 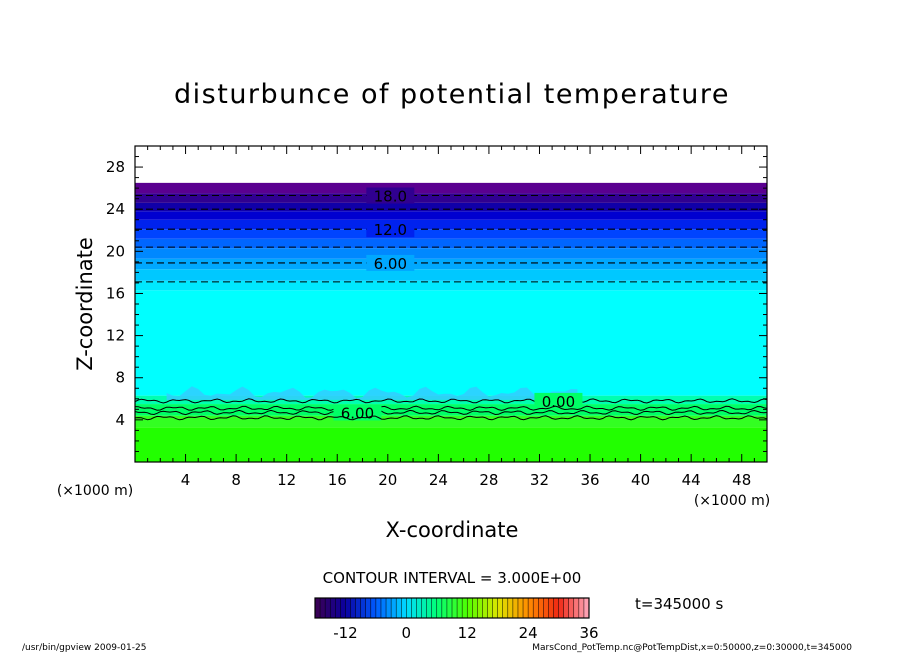 What do you see at coordinates (345, 633) in the screenshot?
I see `colorbar-tick-label: -12` at bounding box center [345, 633].